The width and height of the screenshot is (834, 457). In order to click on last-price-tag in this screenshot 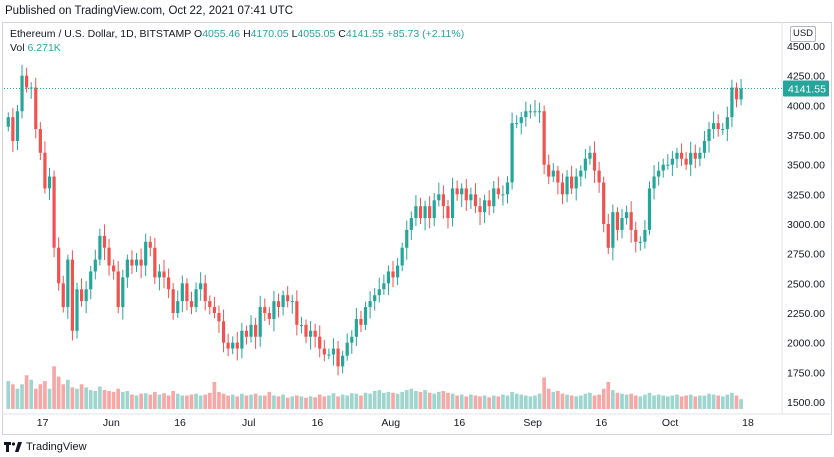, I will do `click(806, 88)`.